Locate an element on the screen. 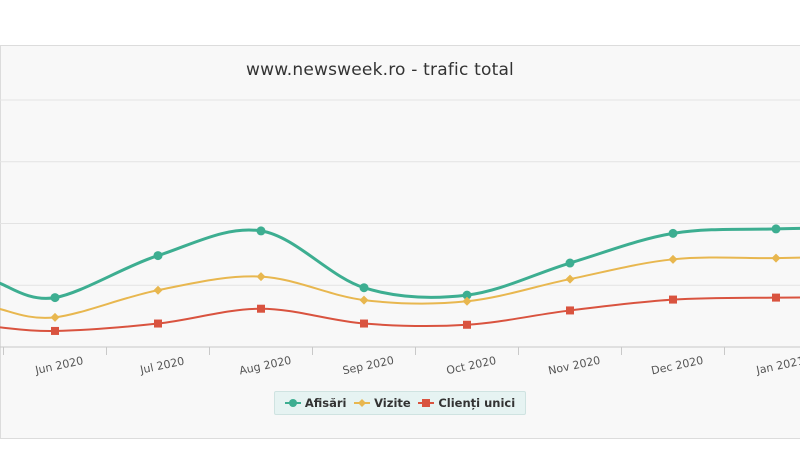  x-tick-label: Jun 2020 is located at coordinates (58, 365).